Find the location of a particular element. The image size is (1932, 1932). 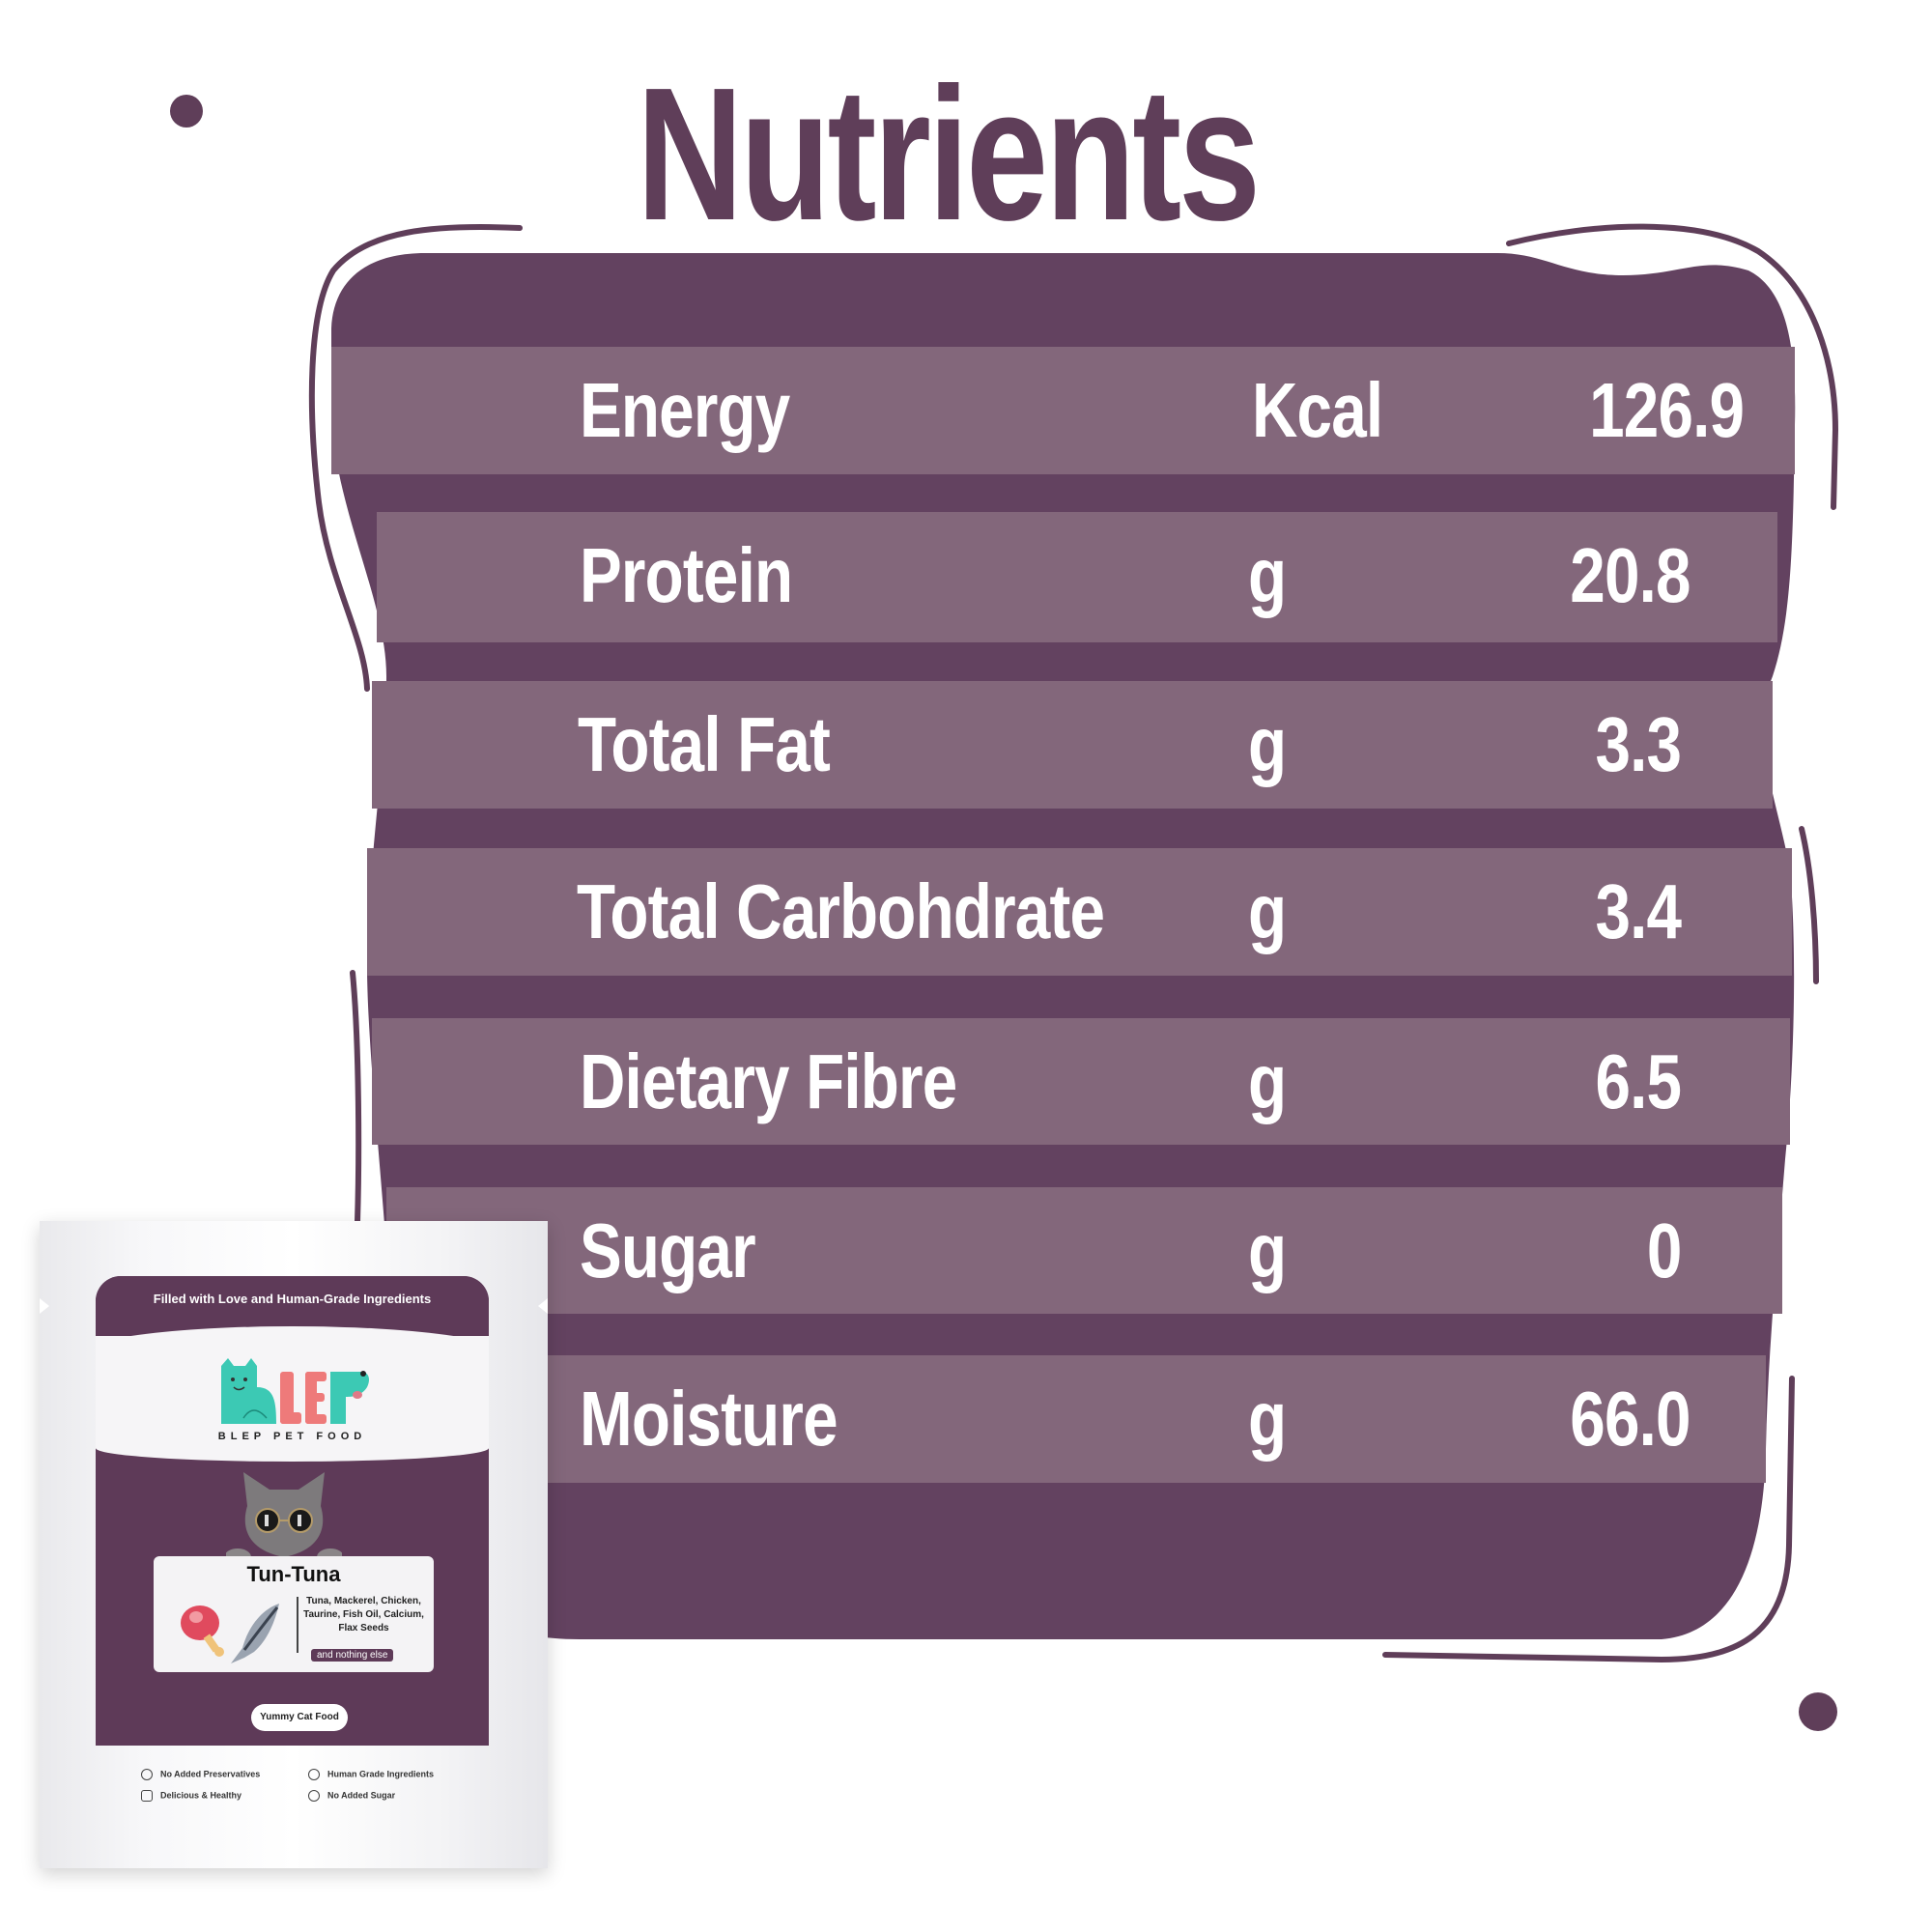

feature-no-sugar: No Added Sugar is located at coordinates (351, 1796).